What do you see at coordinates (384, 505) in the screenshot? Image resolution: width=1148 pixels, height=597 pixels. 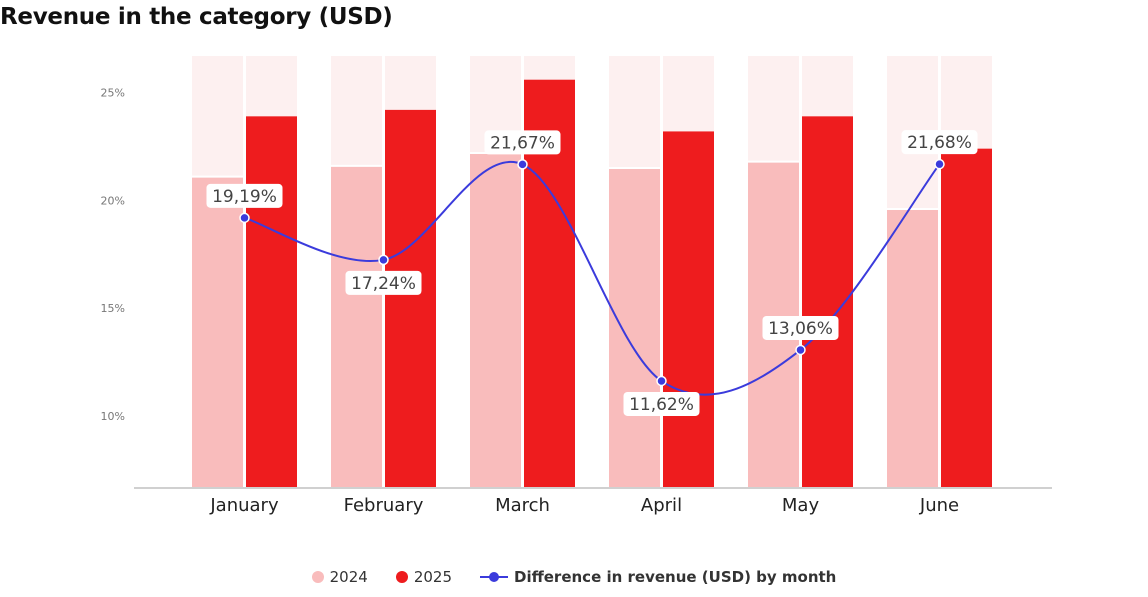 I see `x-tick-label: February` at bounding box center [384, 505].